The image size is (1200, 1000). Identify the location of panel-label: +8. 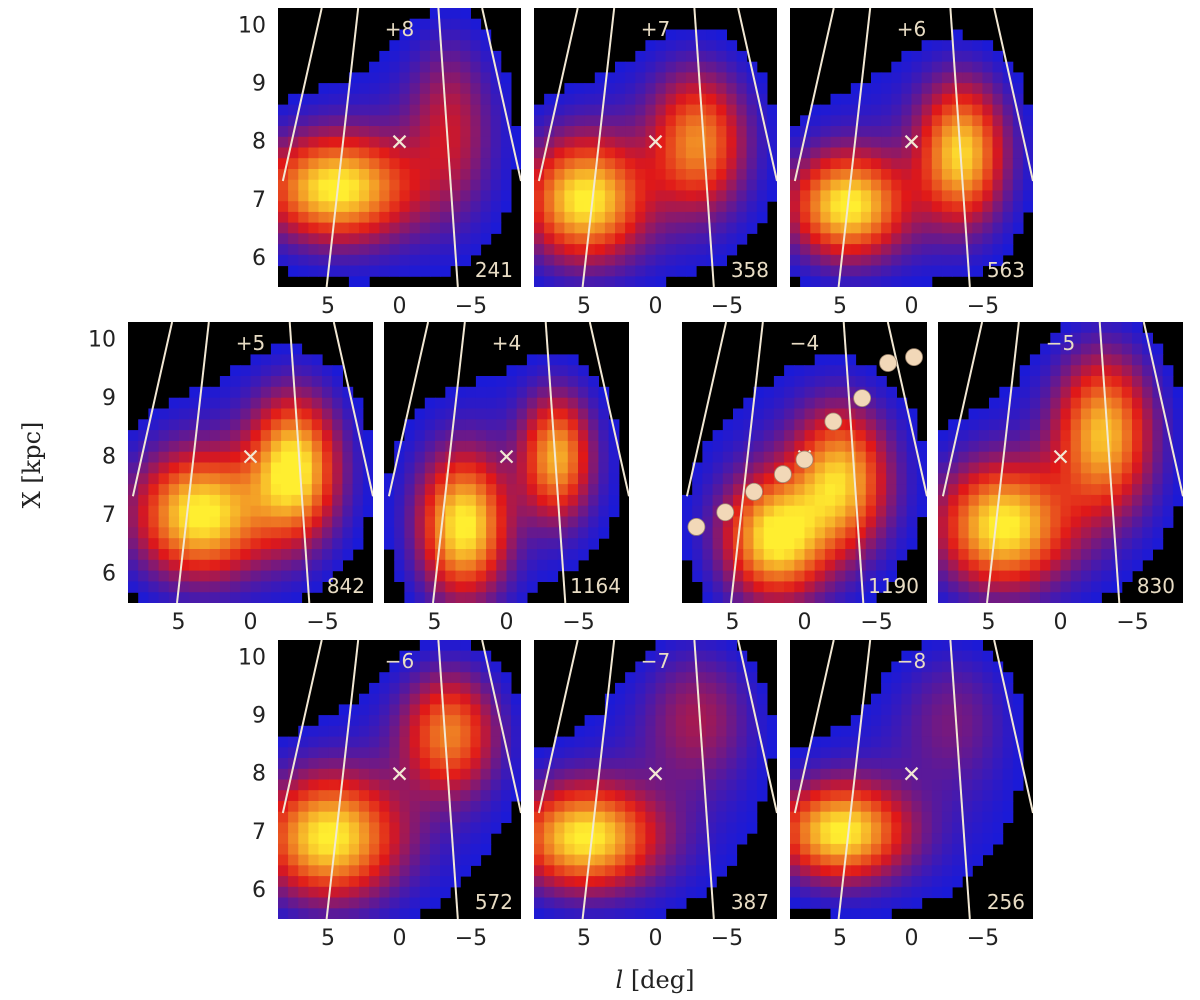
(399, 29).